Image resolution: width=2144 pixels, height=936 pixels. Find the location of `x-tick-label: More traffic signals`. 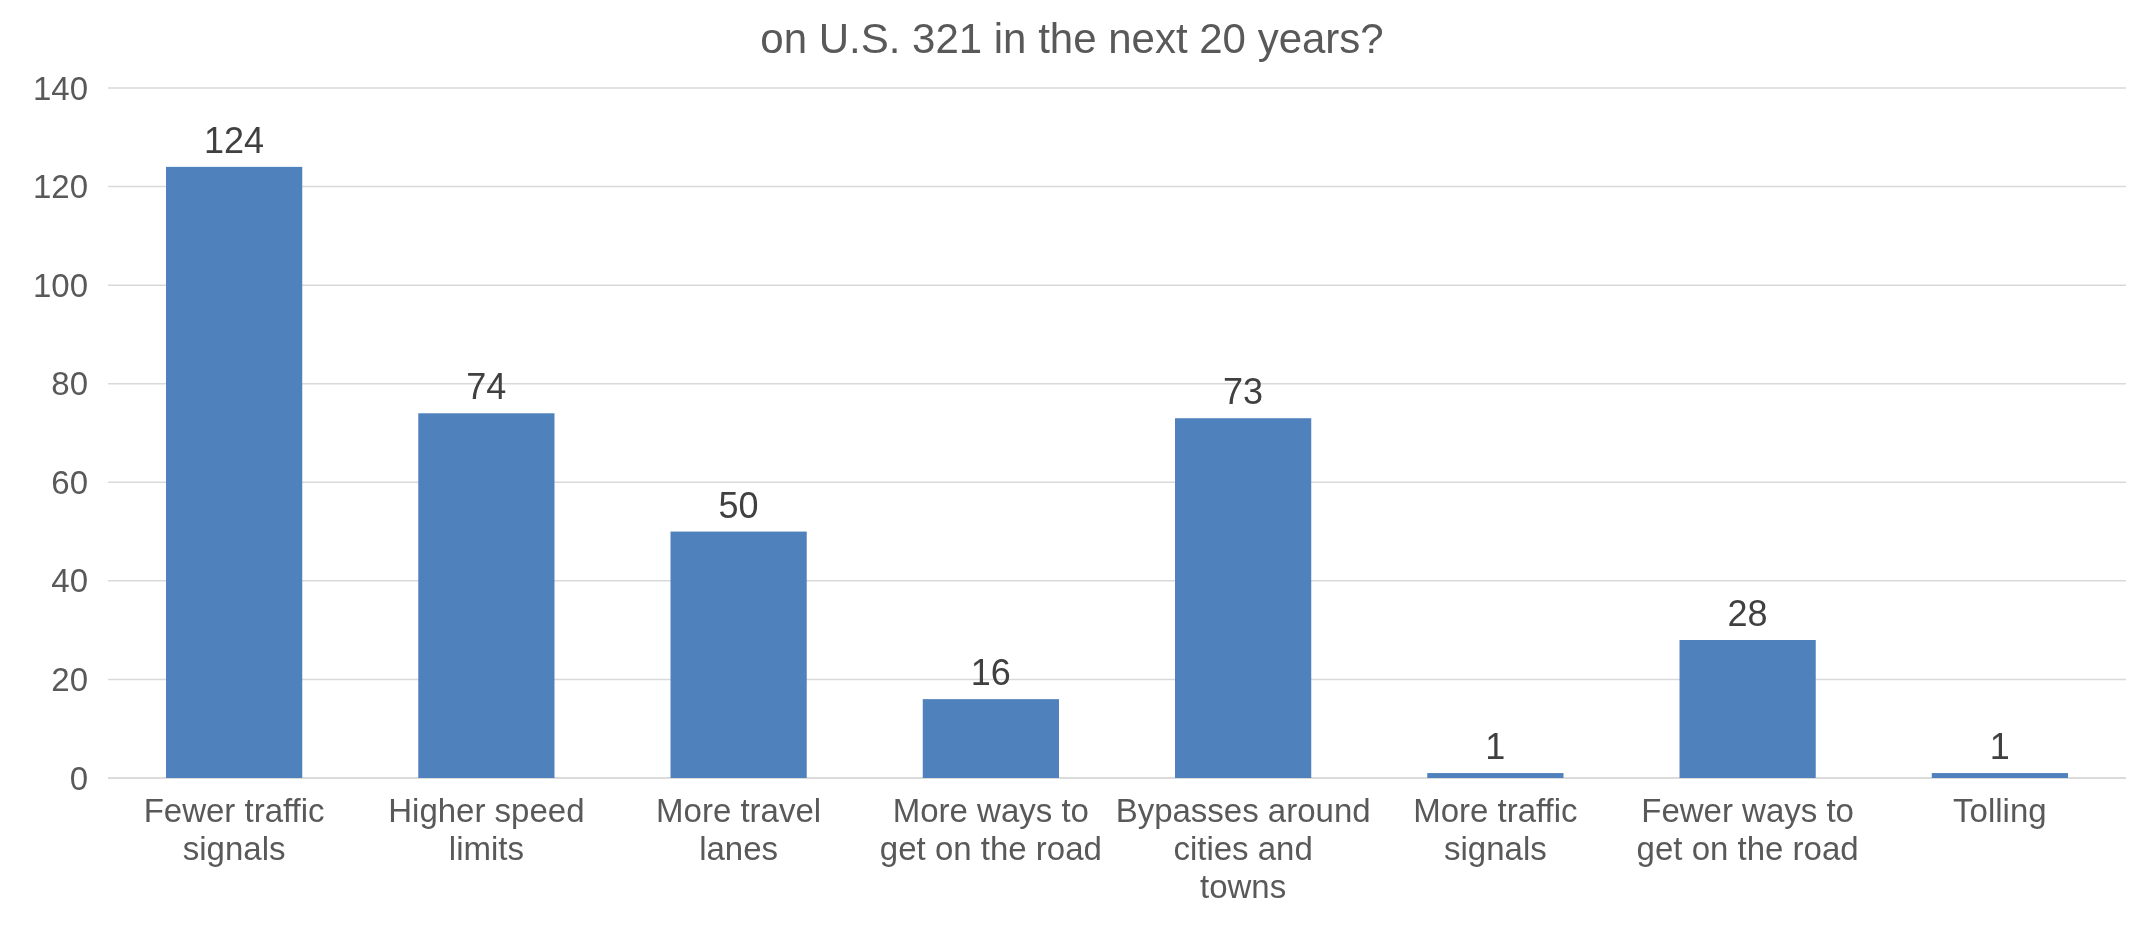

x-tick-label: More traffic signals is located at coordinates (1495, 829).